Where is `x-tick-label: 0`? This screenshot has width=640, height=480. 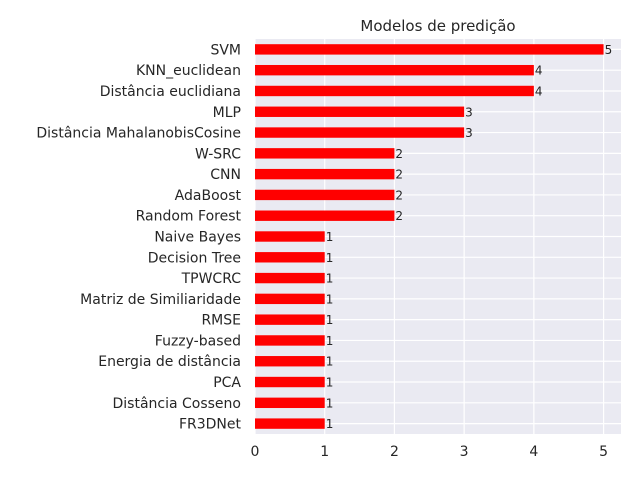
x-tick-label: 0 is located at coordinates (255, 452).